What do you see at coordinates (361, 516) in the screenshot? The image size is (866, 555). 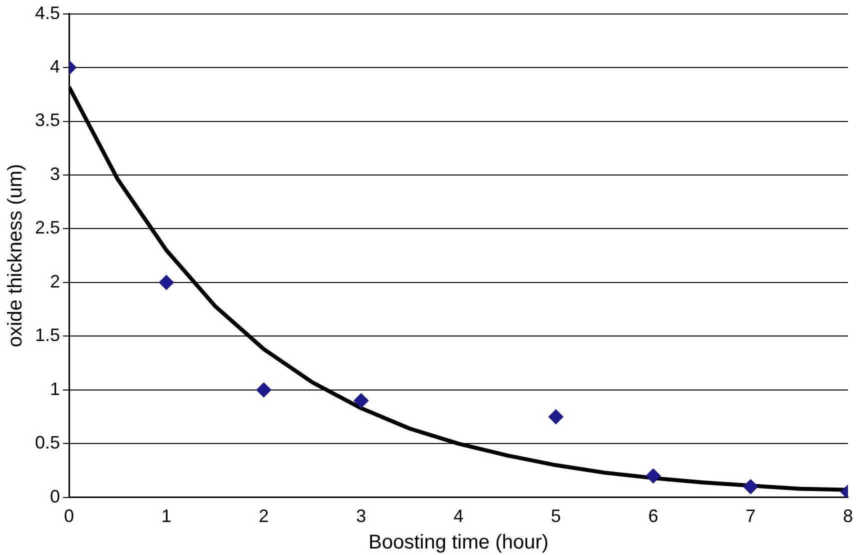 I see `x-tick-label: 3` at bounding box center [361, 516].